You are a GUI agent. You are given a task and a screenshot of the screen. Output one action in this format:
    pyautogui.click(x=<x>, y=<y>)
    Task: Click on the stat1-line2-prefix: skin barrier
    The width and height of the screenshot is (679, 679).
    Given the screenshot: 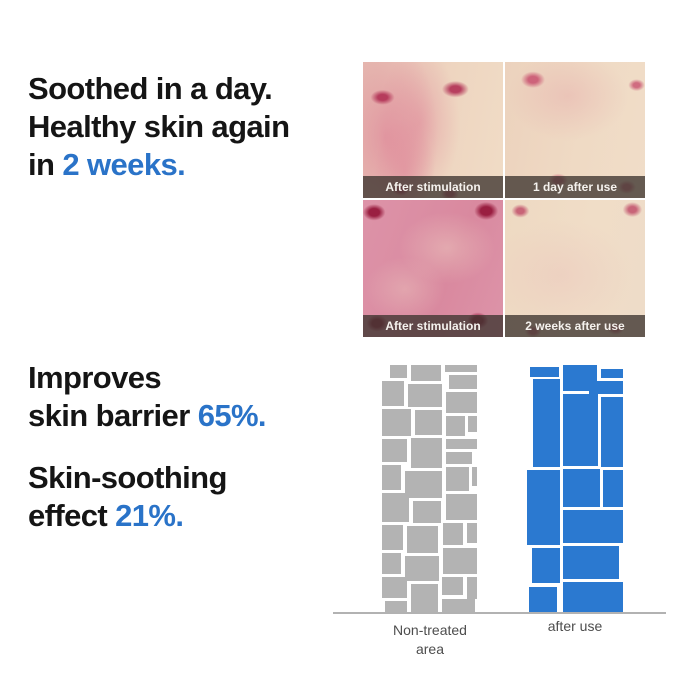 What is the action you would take?
    pyautogui.click(x=113, y=415)
    